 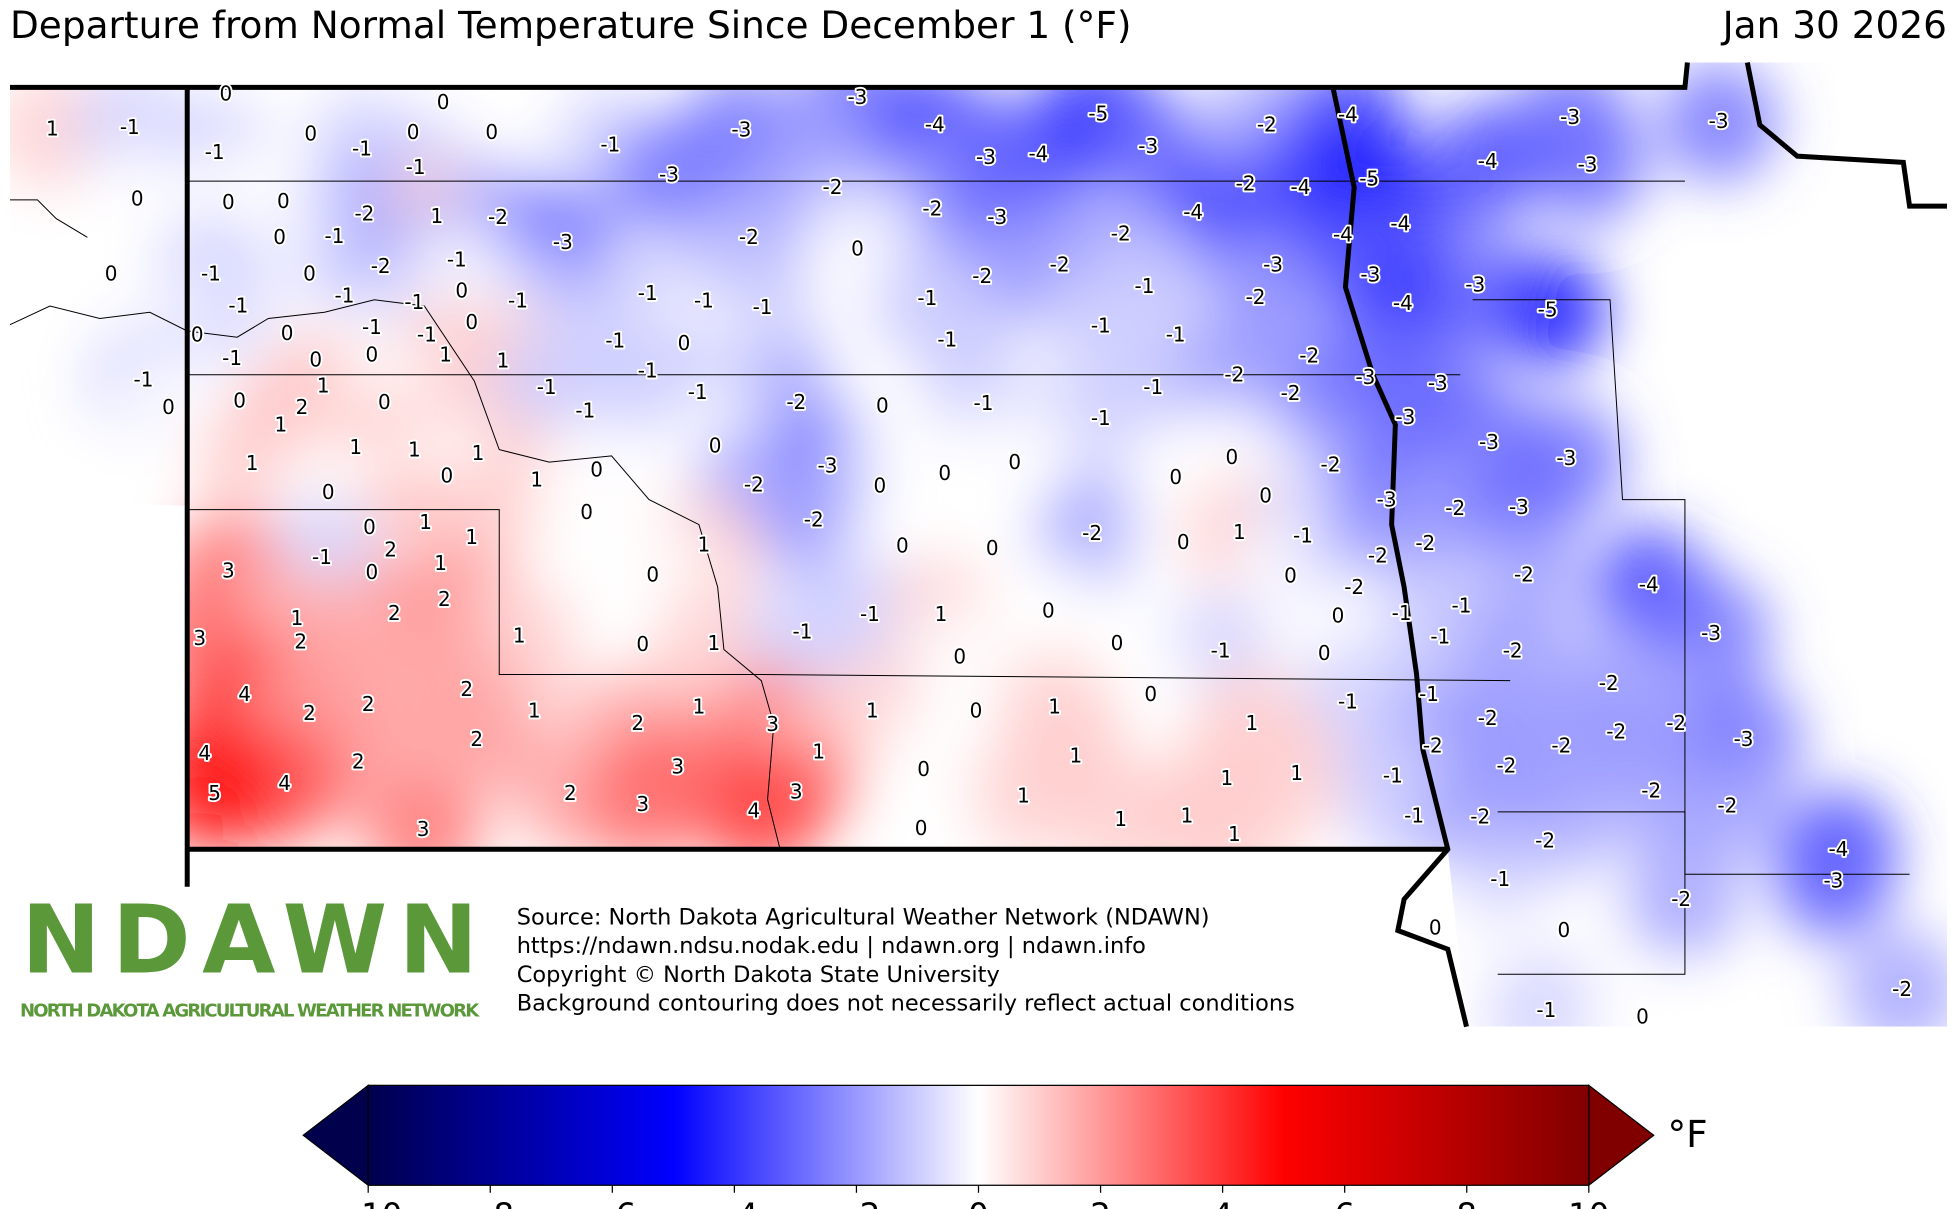 What do you see at coordinates (1846, 135) in the screenshot?
I see `state-border` at bounding box center [1846, 135].